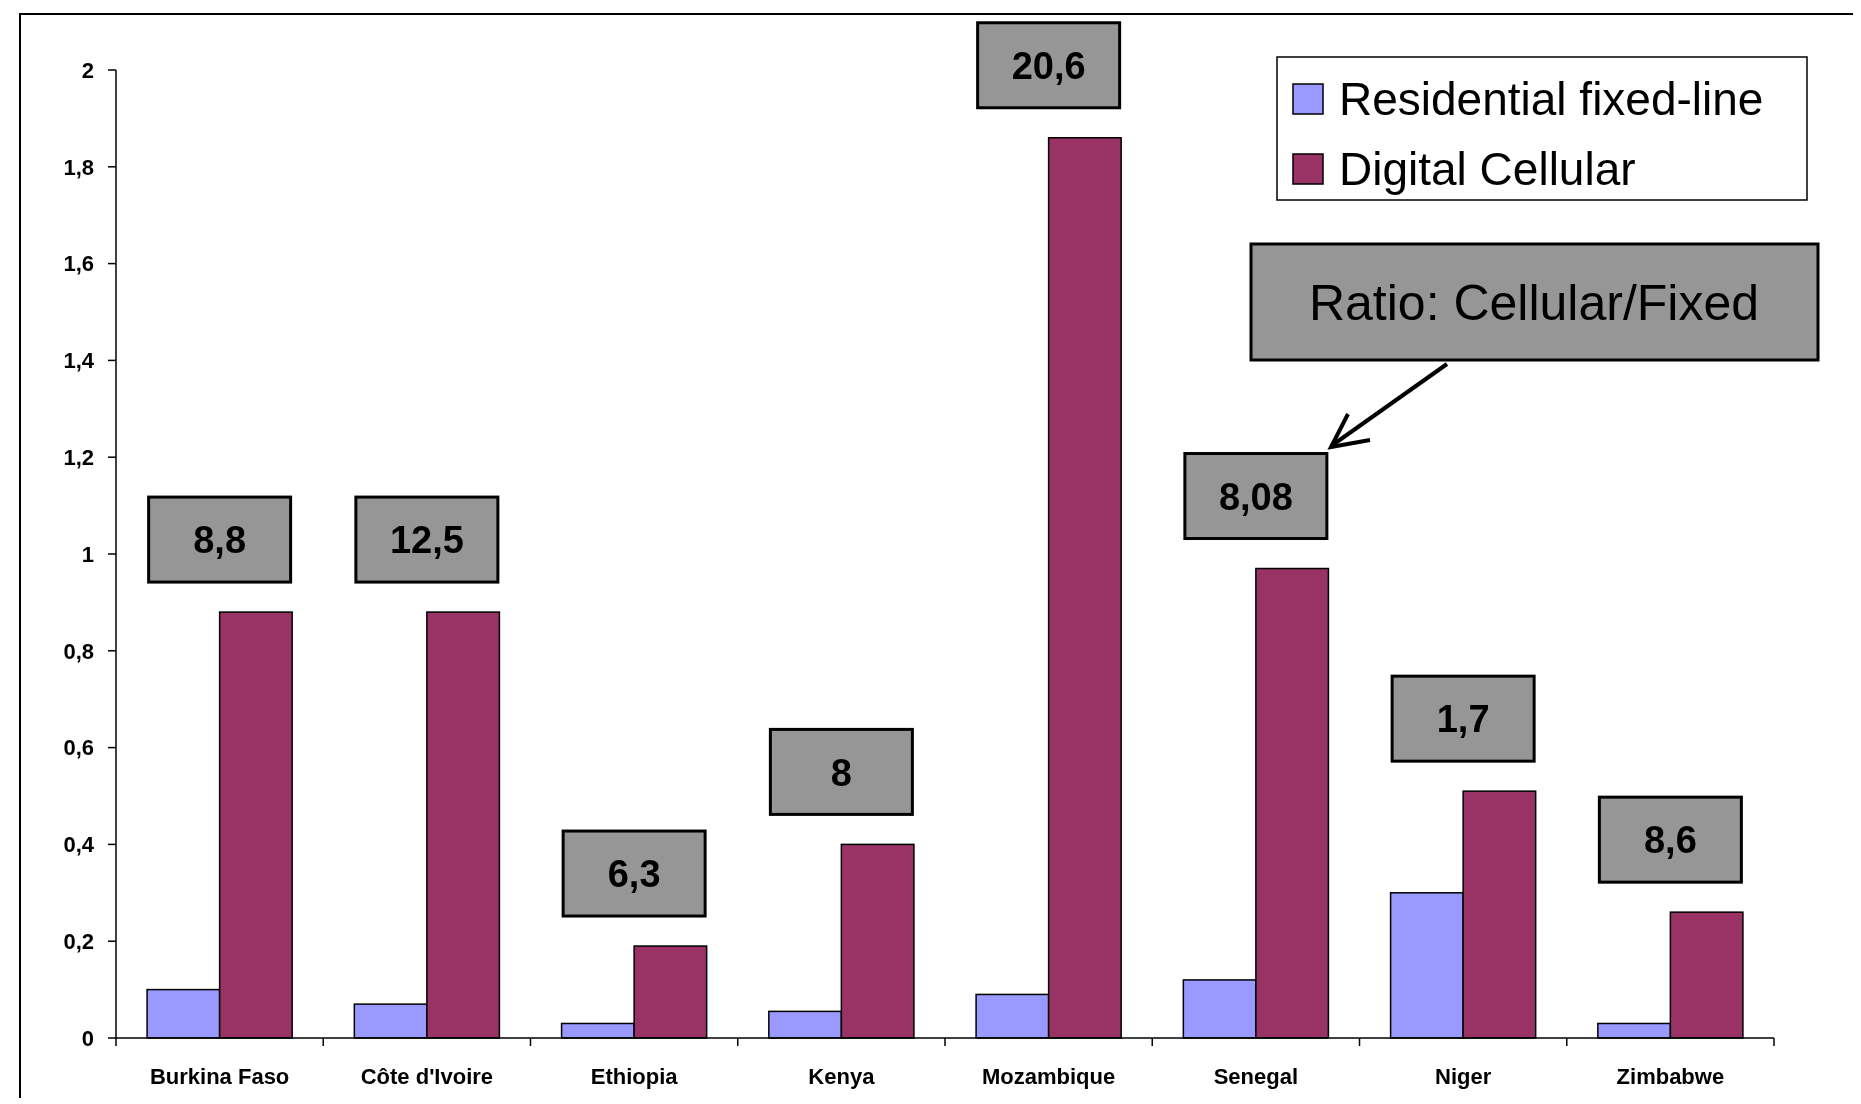 Image resolution: width=1861 pixels, height=1104 pixels. Describe the element at coordinates (78, 941) in the screenshot. I see `y-tick-label: 0,2` at that location.